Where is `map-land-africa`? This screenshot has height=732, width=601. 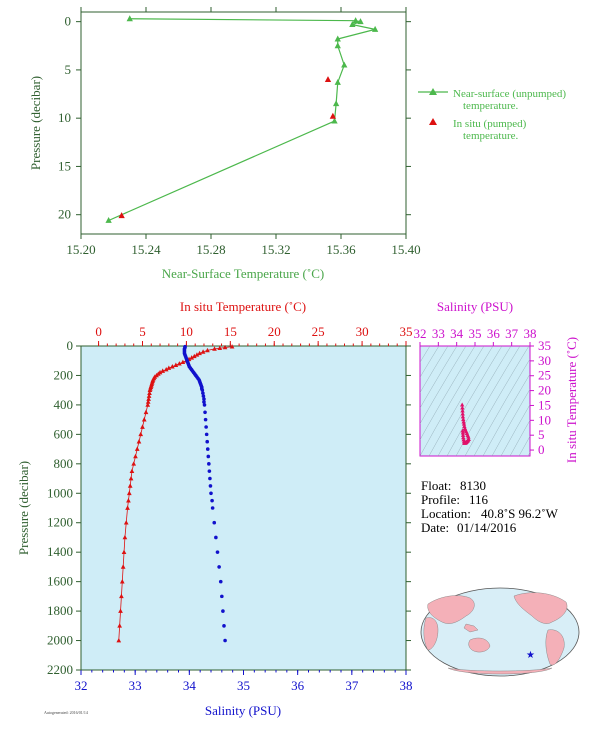 map-land-africa is located at coordinates (431, 634).